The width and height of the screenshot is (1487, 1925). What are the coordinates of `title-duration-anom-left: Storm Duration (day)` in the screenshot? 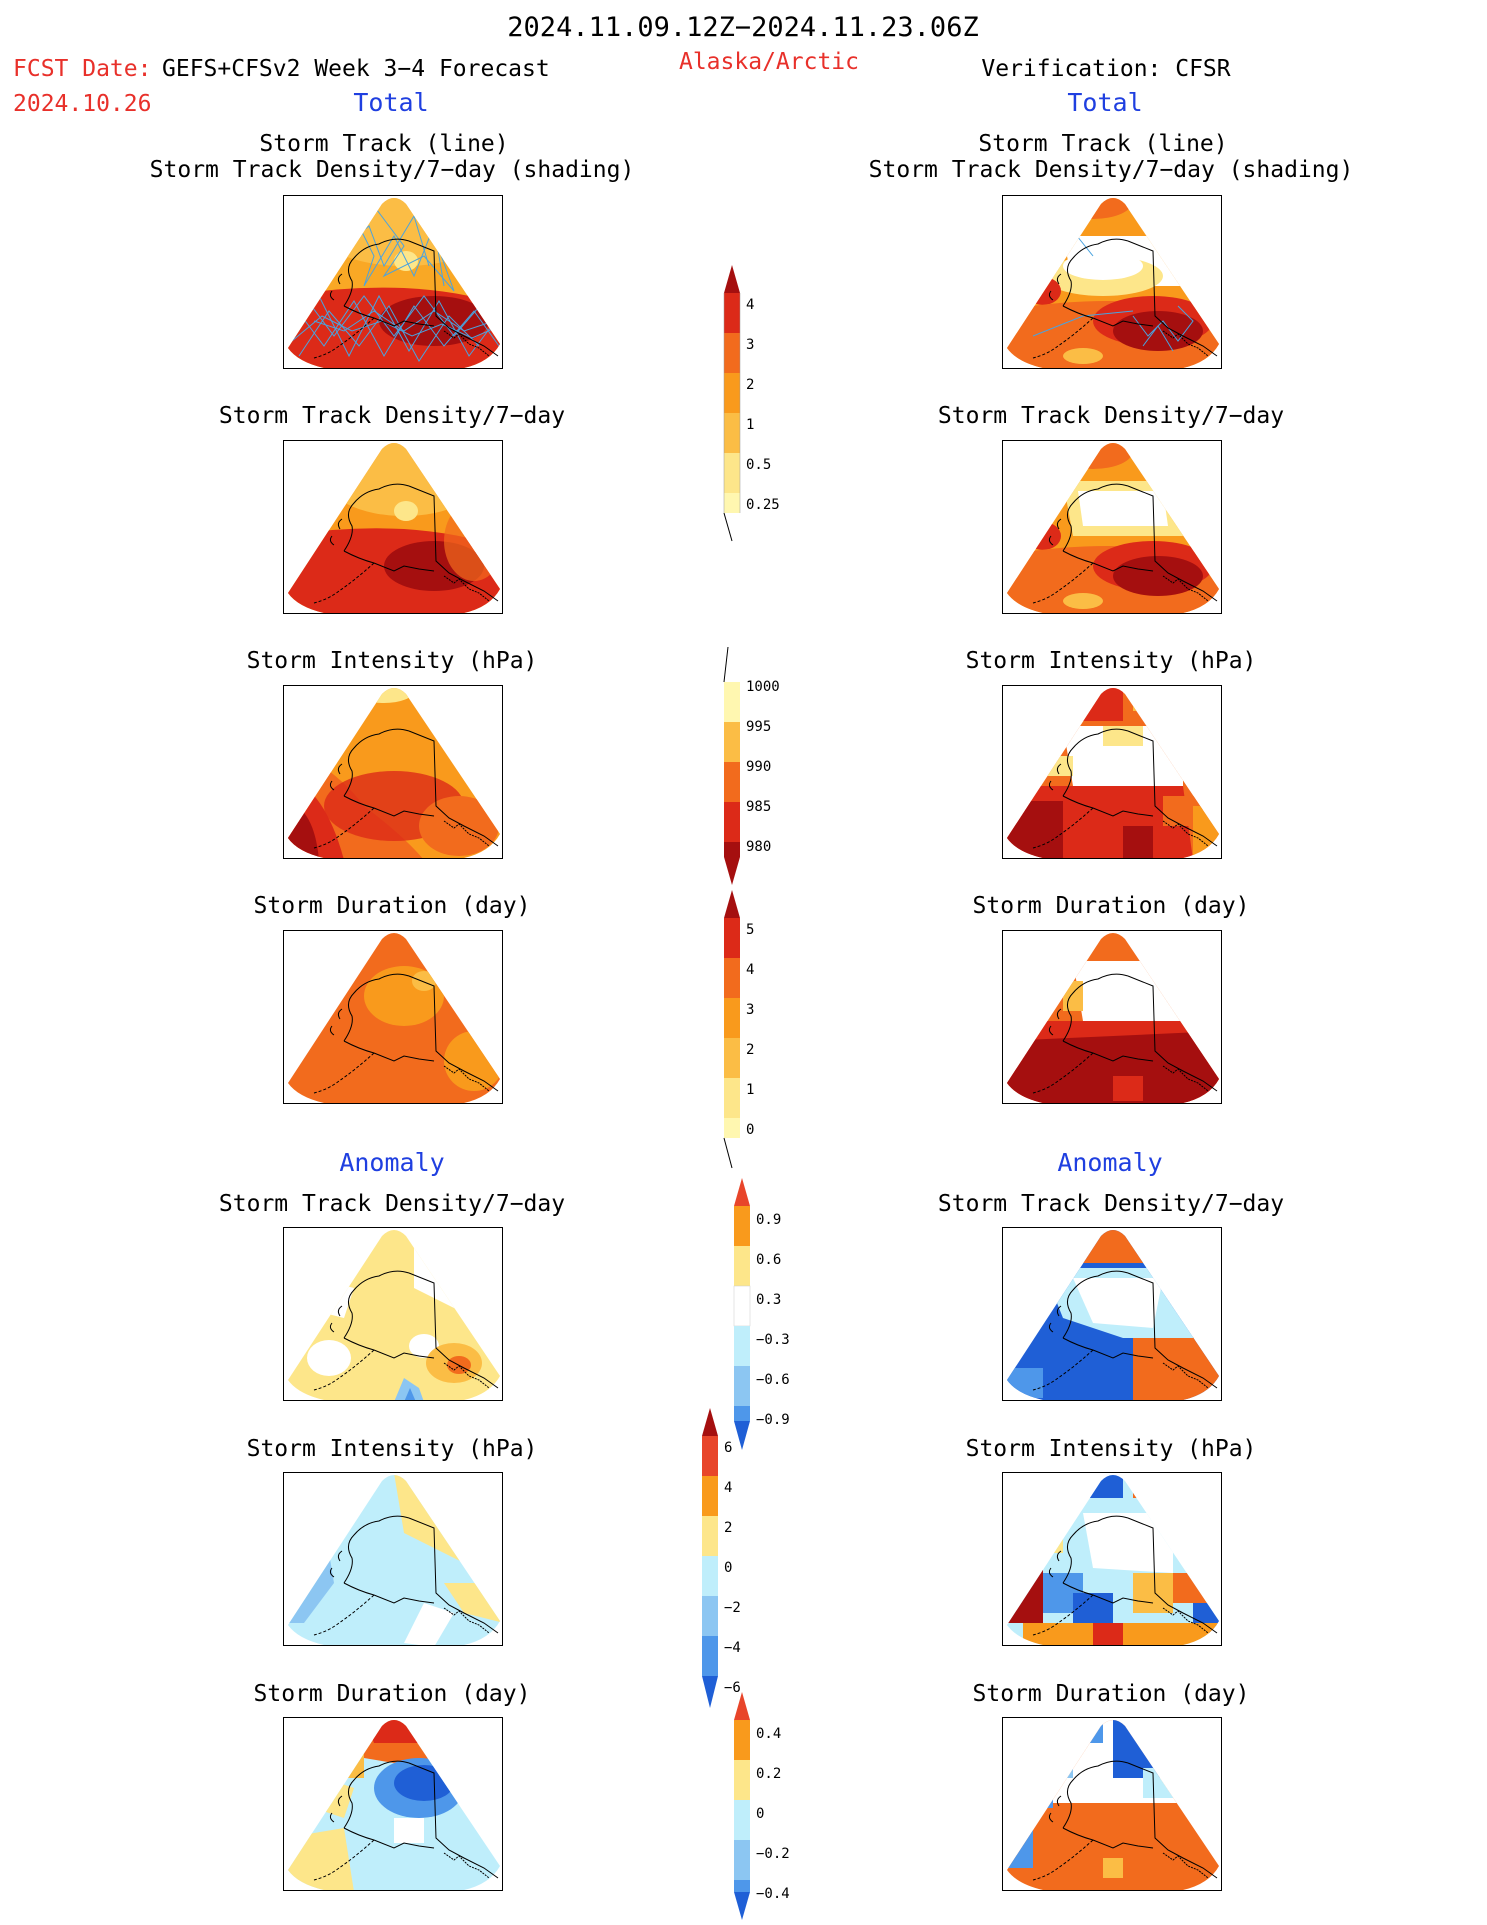 It's located at (392, 1694).